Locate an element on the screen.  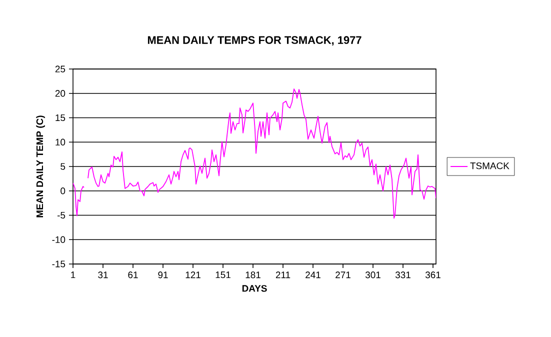
x-tick-label: 1 is located at coordinates (73, 275).